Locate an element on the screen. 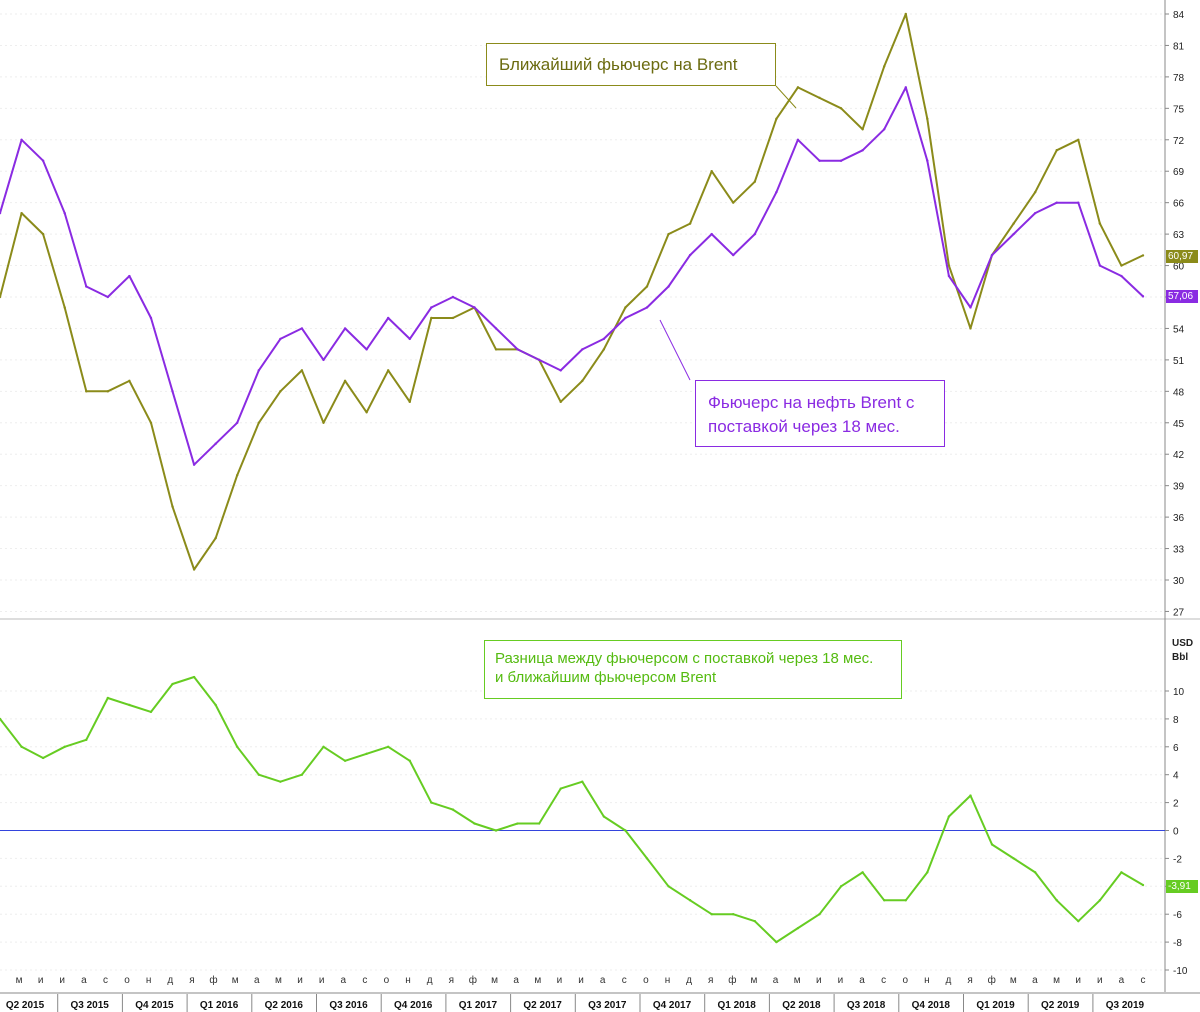  spread-callout-line-2: и ближайшим фьючерсом Brent is located at coordinates (606, 677).